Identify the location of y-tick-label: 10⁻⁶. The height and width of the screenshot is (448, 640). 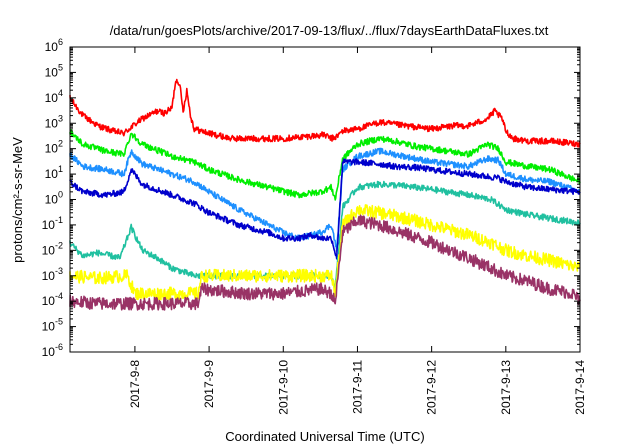
(52, 350).